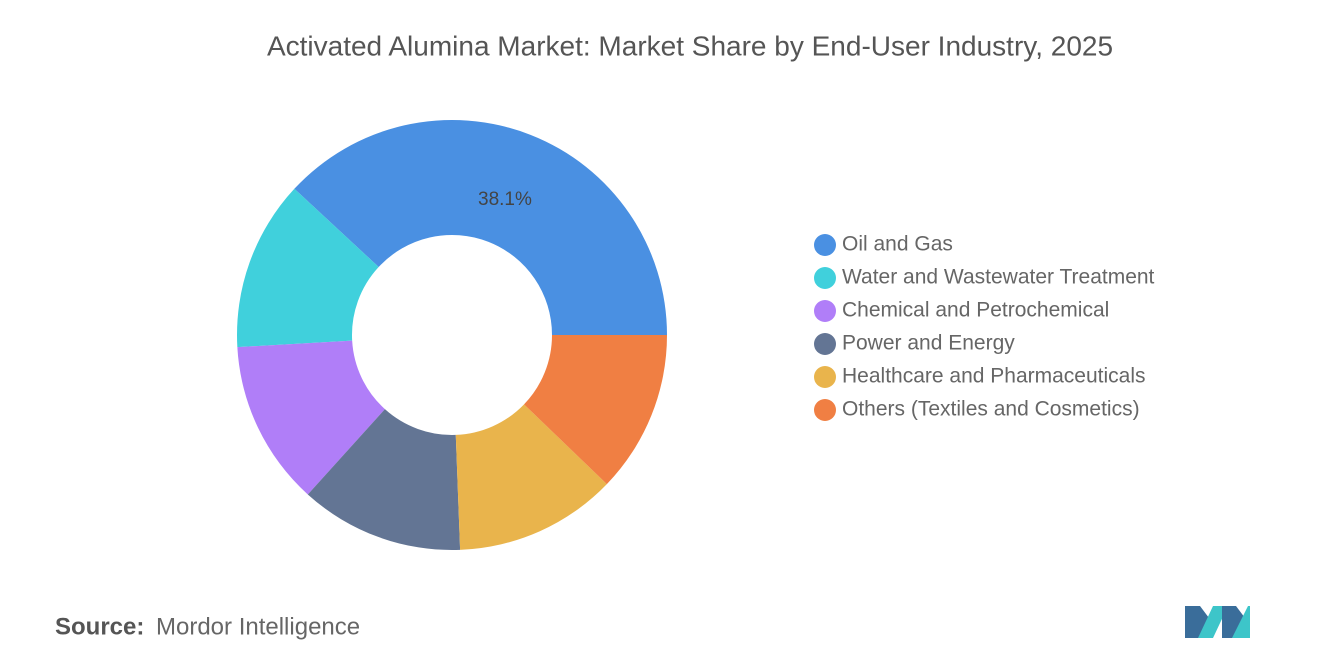  Describe the element at coordinates (975, 310) in the screenshot. I see `legend-label: Chemical and Petrochemical` at that location.